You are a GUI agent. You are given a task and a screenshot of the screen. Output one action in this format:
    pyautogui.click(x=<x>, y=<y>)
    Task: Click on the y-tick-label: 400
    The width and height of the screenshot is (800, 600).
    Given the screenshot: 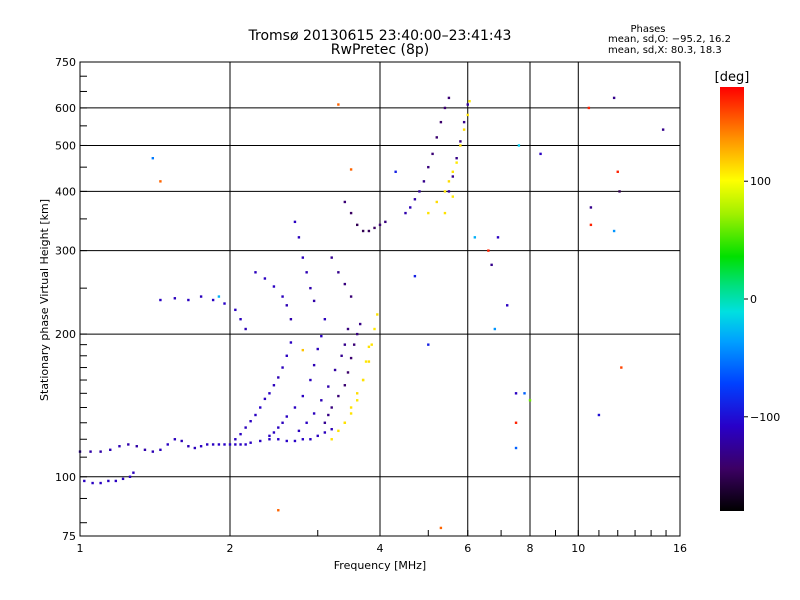 What is the action you would take?
    pyautogui.click(x=65, y=191)
    